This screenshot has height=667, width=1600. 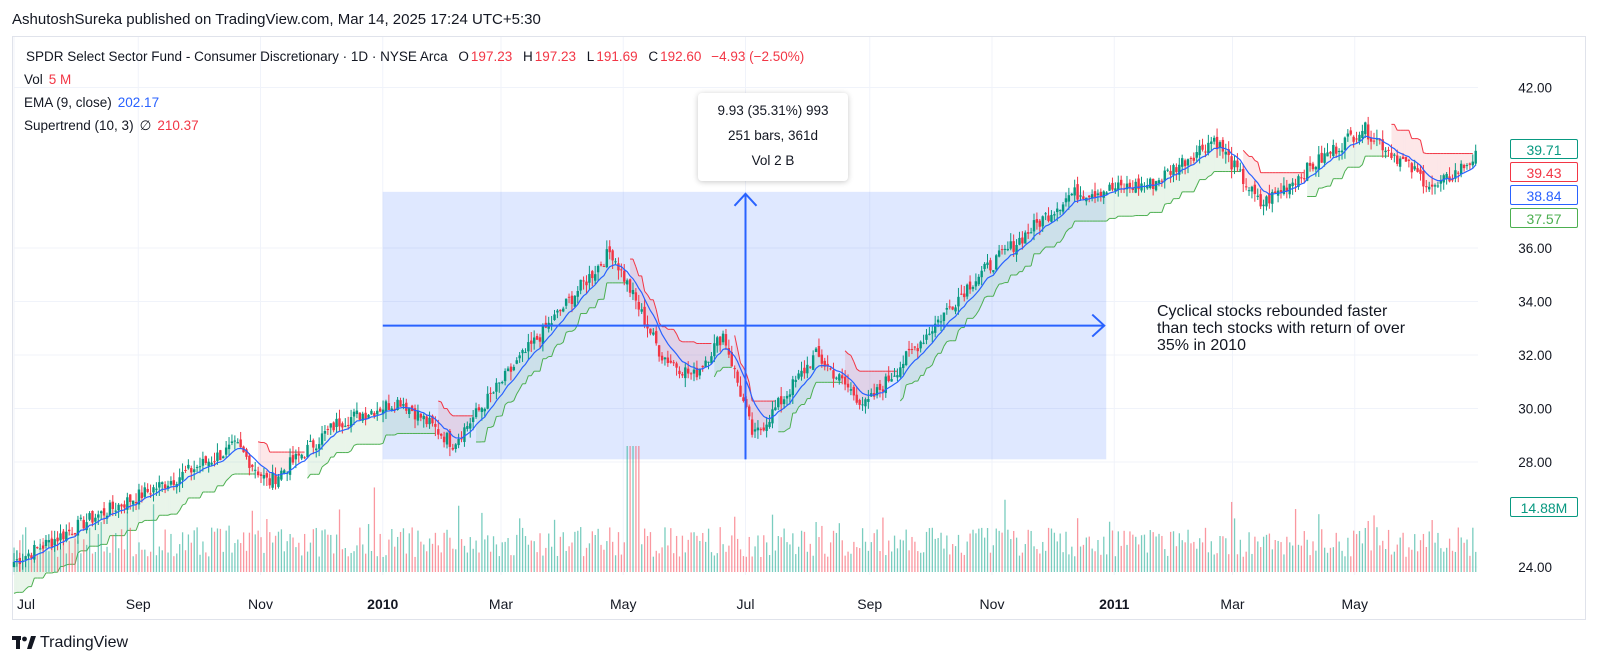 What do you see at coordinates (653, 56) in the screenshot?
I see `close-label: C` at bounding box center [653, 56].